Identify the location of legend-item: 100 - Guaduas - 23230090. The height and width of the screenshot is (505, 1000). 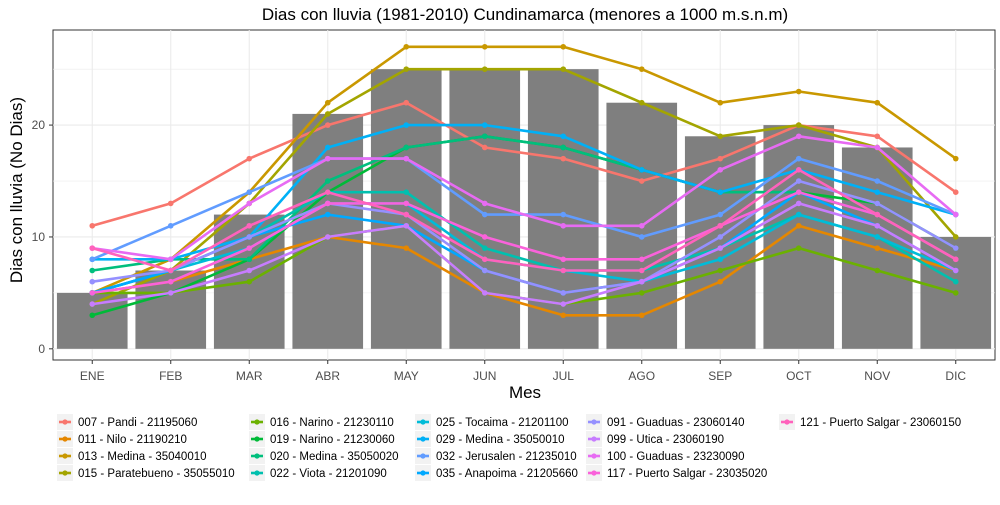
(665, 456).